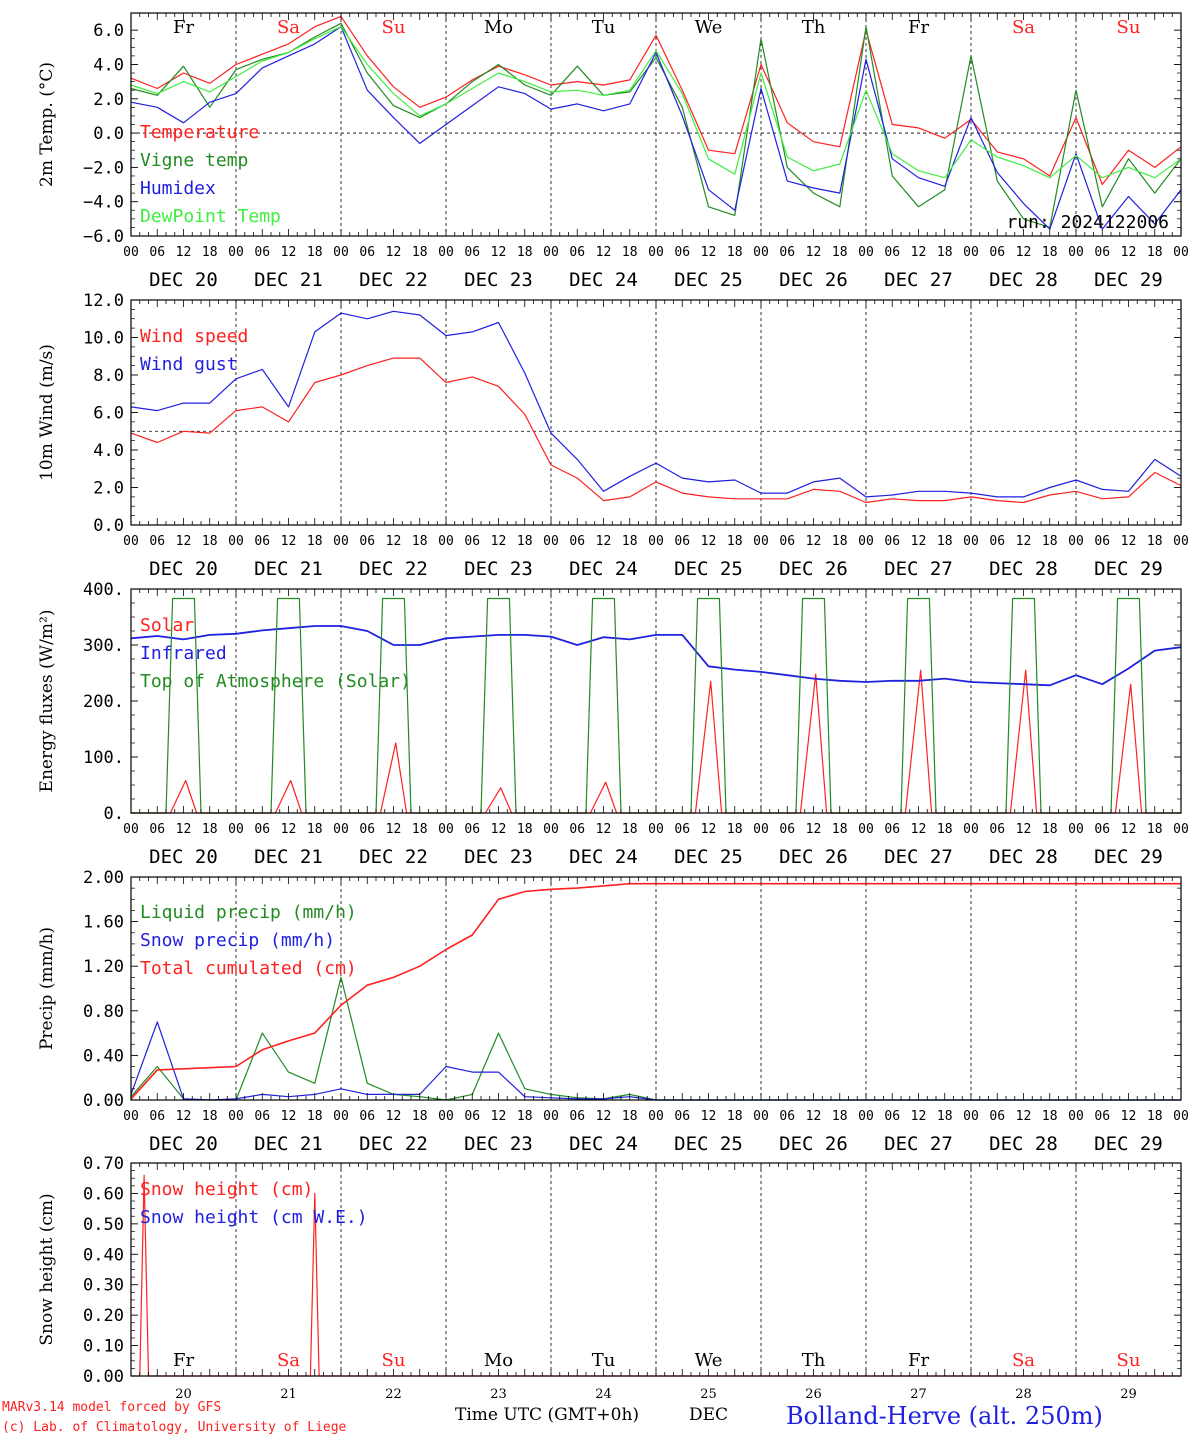 The height and width of the screenshot is (1440, 1194). Describe the element at coordinates (103, 702) in the screenshot. I see `y-tick-label: 200.` at that location.